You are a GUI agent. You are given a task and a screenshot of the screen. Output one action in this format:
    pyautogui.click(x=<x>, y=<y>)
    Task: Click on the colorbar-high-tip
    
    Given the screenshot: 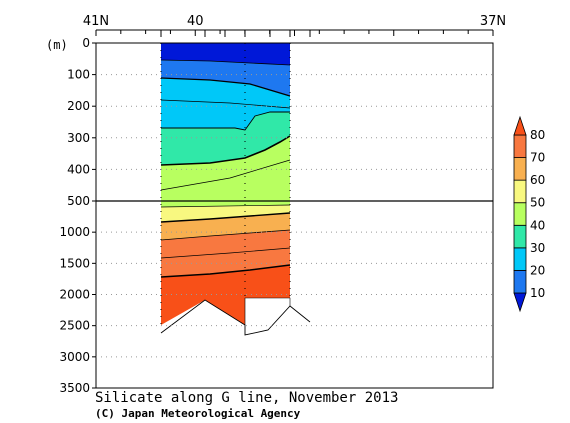 What is the action you would take?
    pyautogui.click(x=520, y=126)
    